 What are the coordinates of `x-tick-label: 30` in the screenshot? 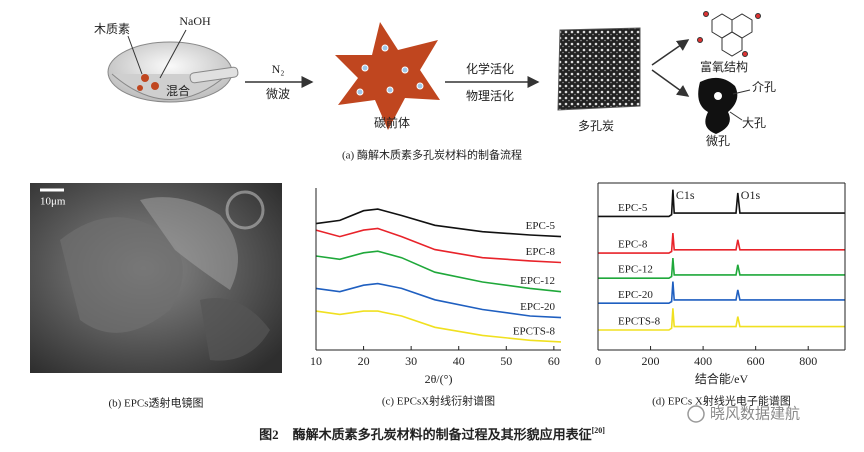 It's located at (411, 361).